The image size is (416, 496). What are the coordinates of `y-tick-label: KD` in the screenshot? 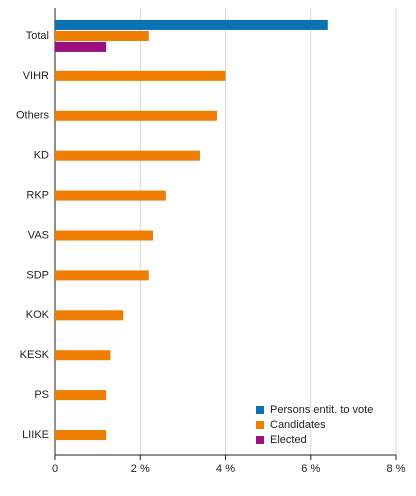 It's located at (41, 156).